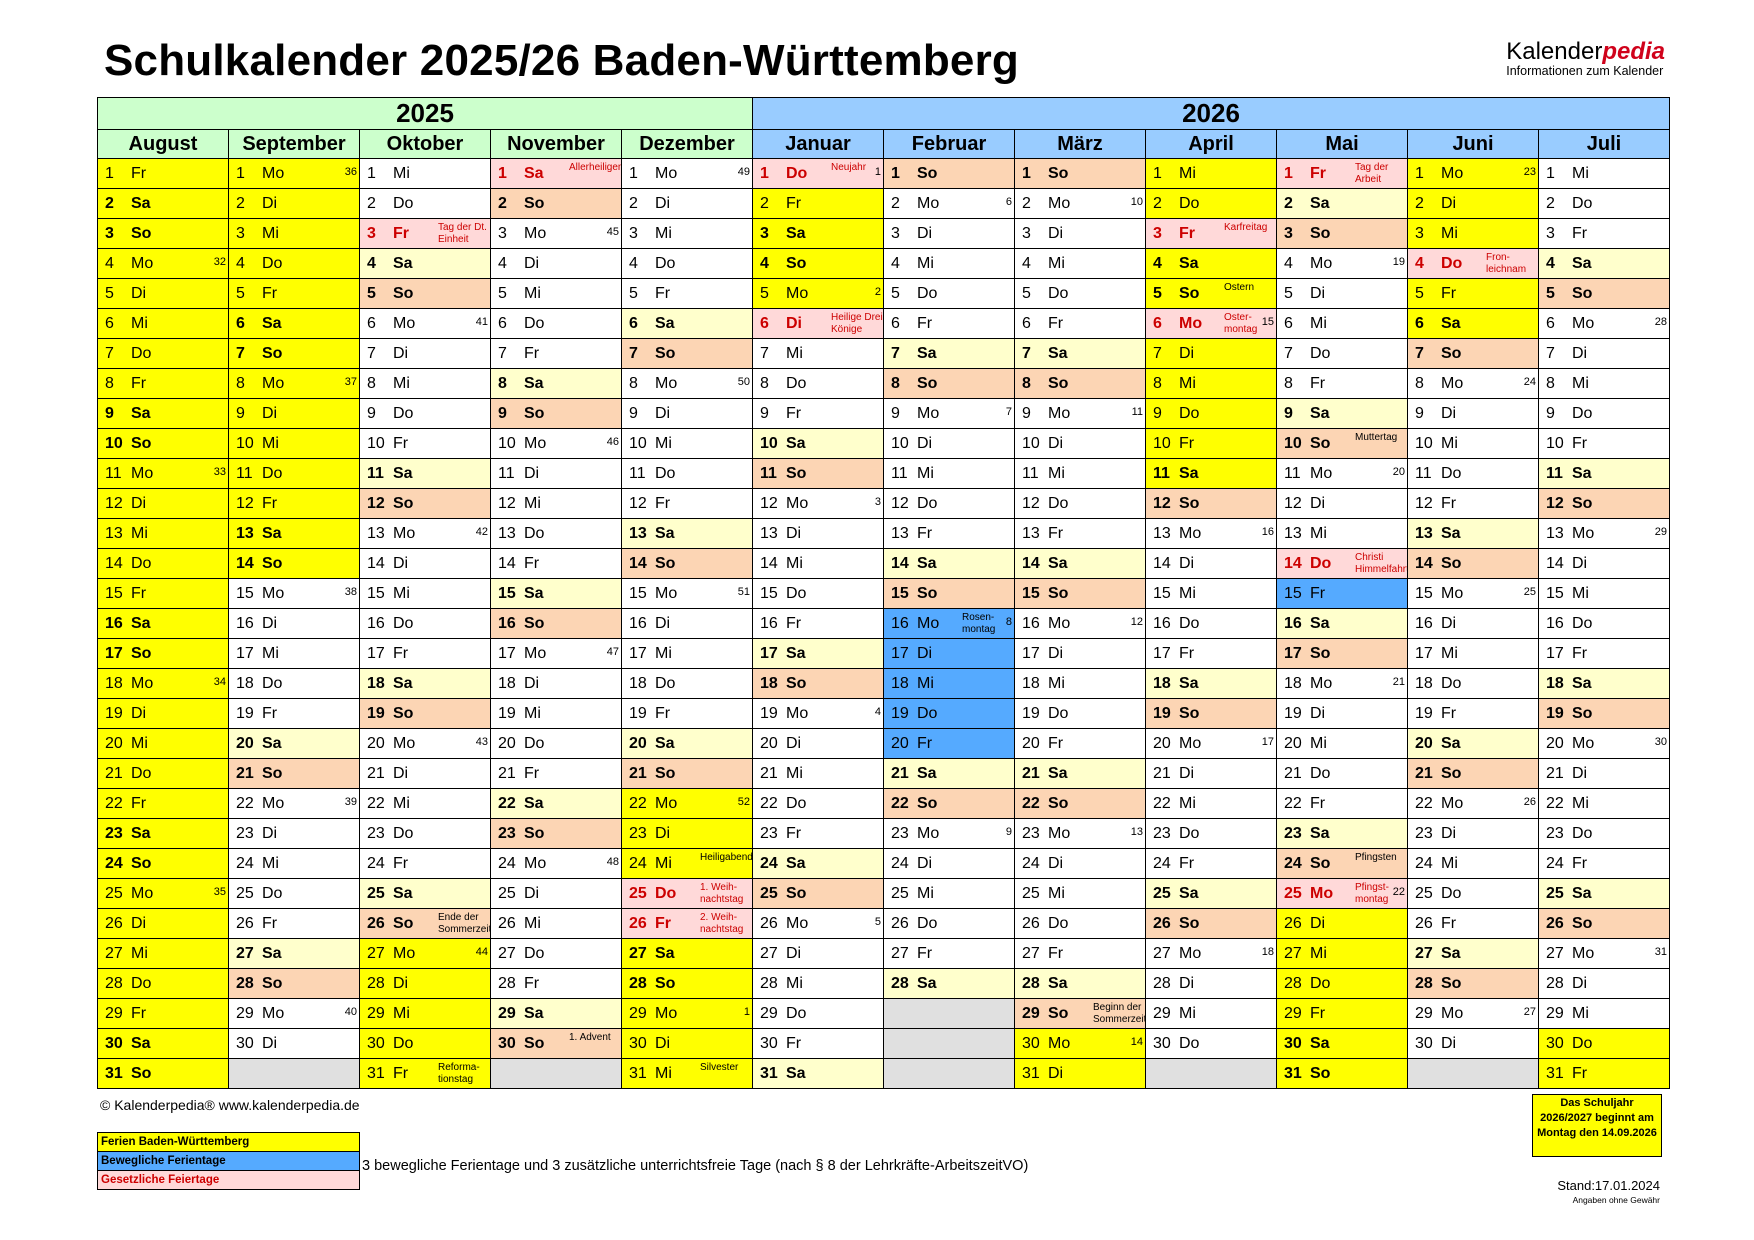 The height and width of the screenshot is (1240, 1754). What do you see at coordinates (1342, 533) in the screenshot?
I see `day-cell: 13 Mi` at bounding box center [1342, 533].